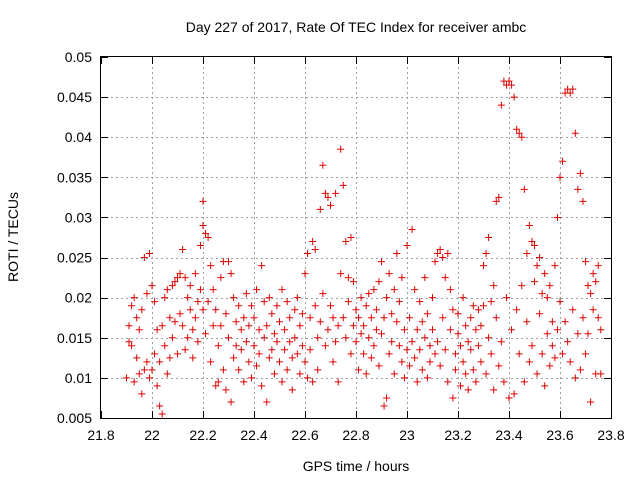 Image resolution: width=640 pixels, height=485 pixels. What do you see at coordinates (610, 435) in the screenshot?
I see `x-tick-label: 23.8` at bounding box center [610, 435].